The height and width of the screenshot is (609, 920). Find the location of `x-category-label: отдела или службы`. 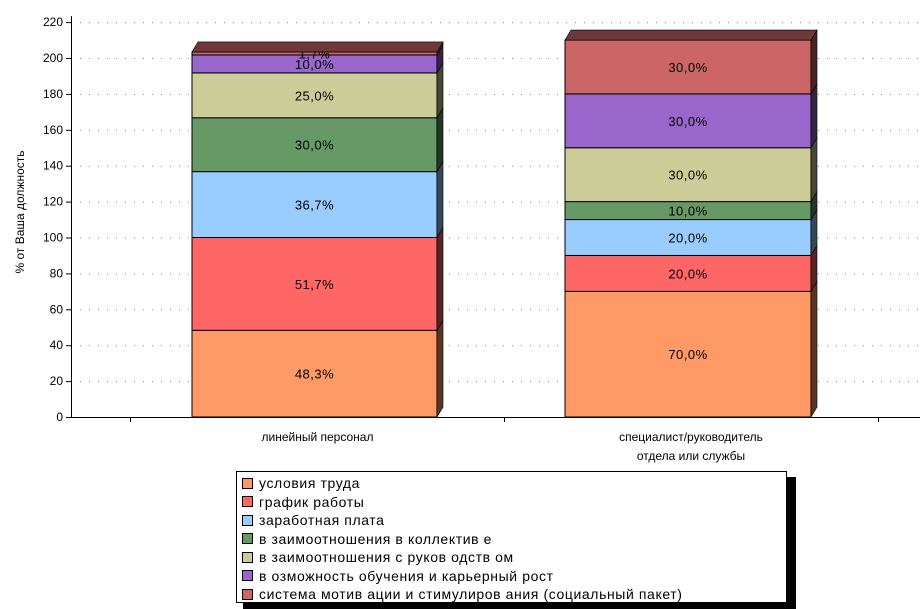

x-category-label: отдела или службы is located at coordinates (691, 456).